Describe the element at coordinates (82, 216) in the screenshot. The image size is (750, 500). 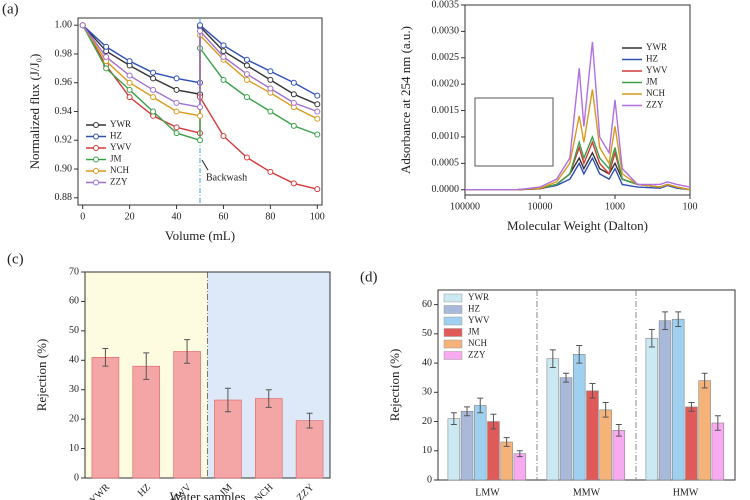
I see `x-tick-label: 0` at that location.